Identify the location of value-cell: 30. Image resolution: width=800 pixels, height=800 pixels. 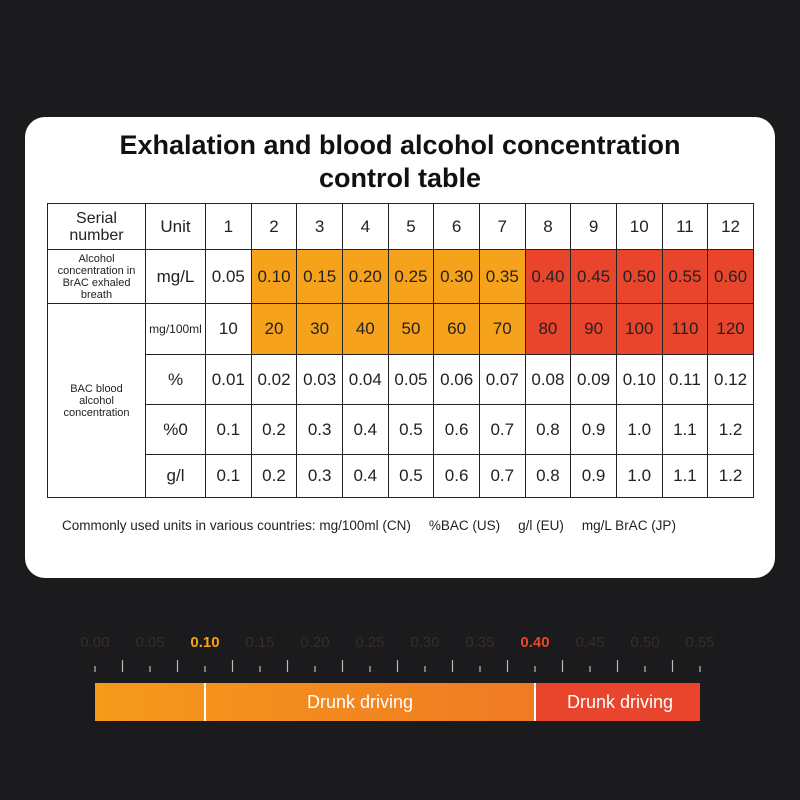
(319, 329).